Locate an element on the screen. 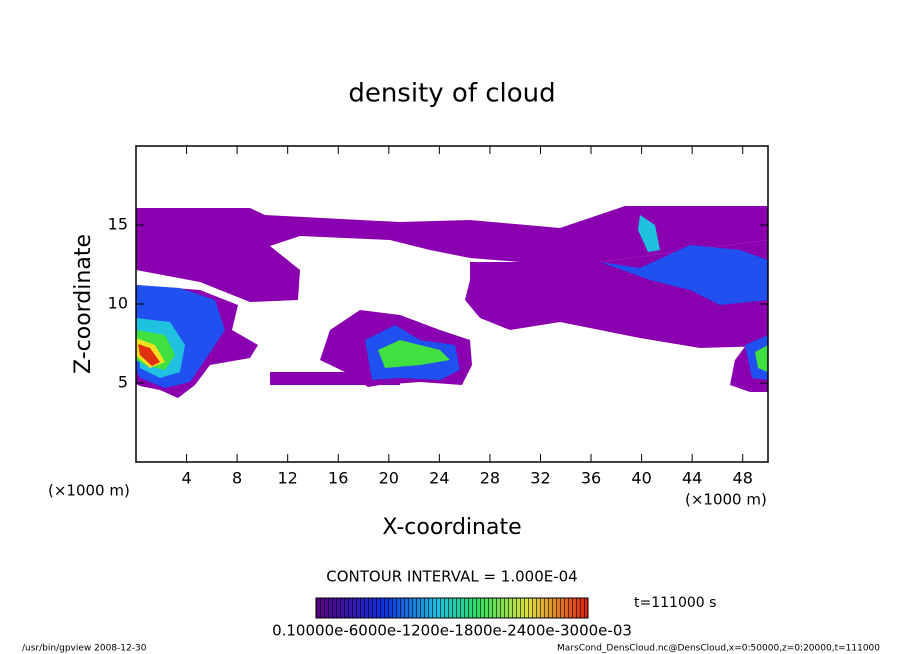  x-tick-label: 48 is located at coordinates (743, 478).